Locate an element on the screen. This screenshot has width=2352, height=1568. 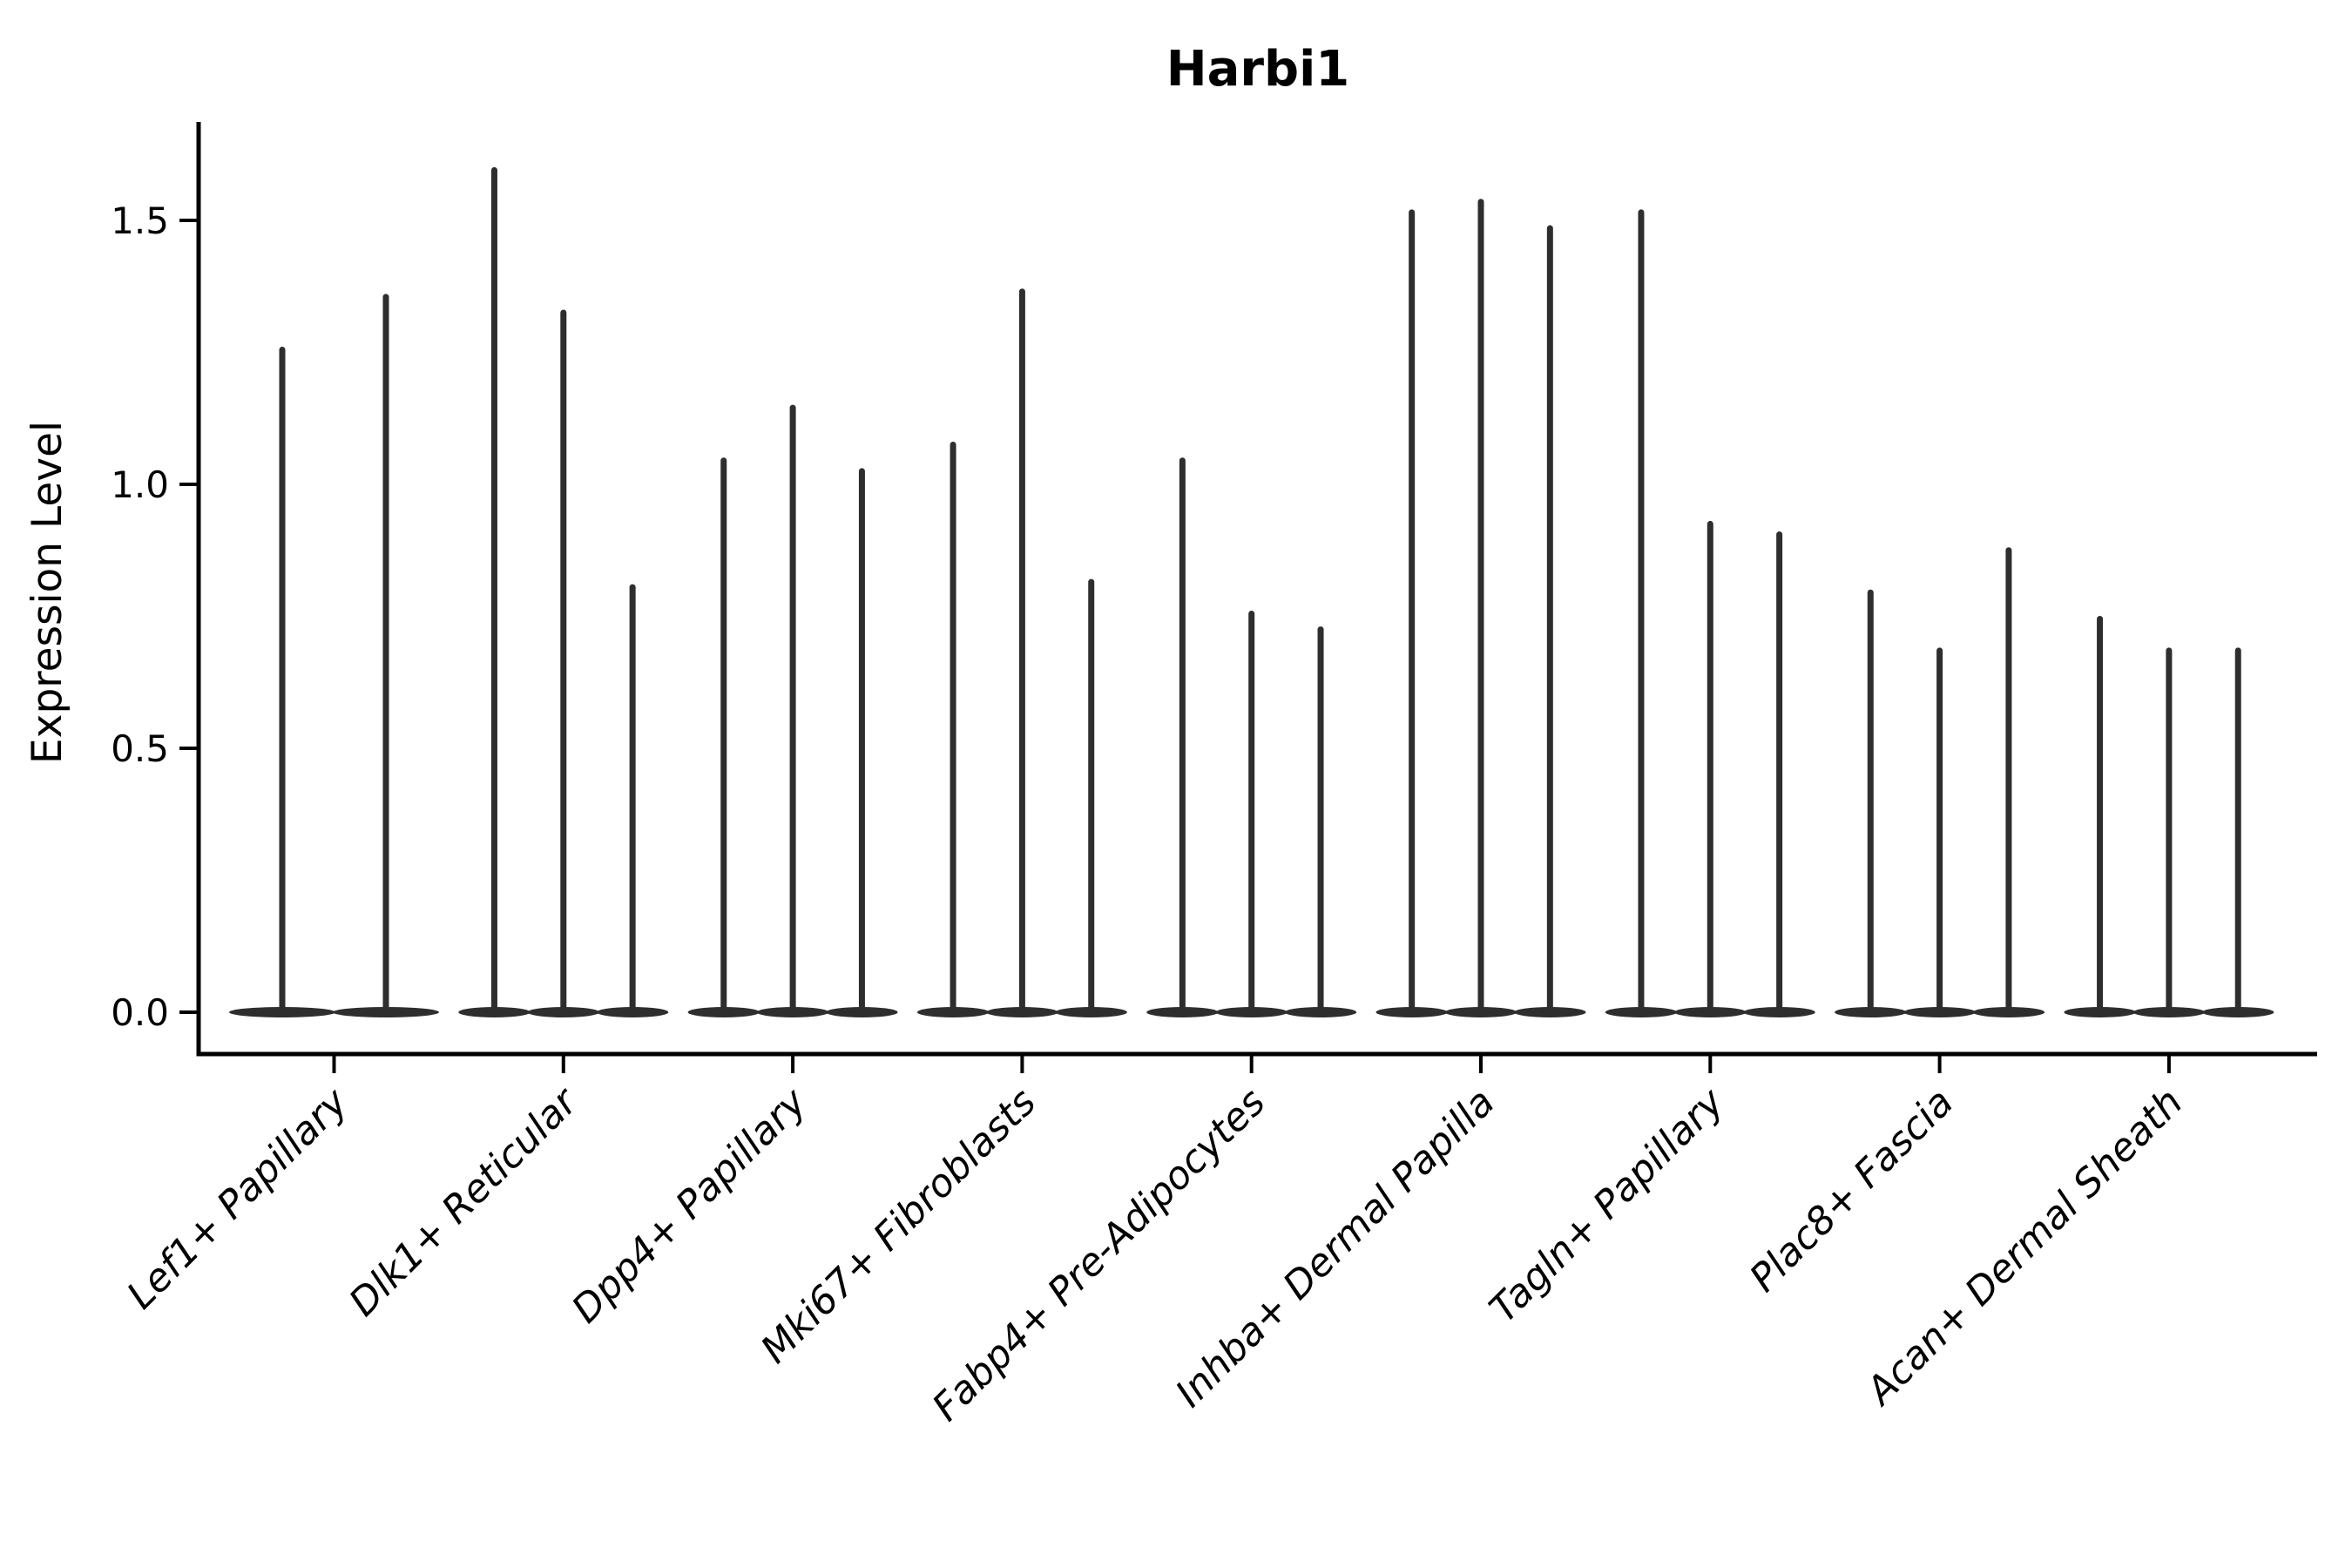
x-tick-label: Lef1+ Papillary is located at coordinates (238, 1198).